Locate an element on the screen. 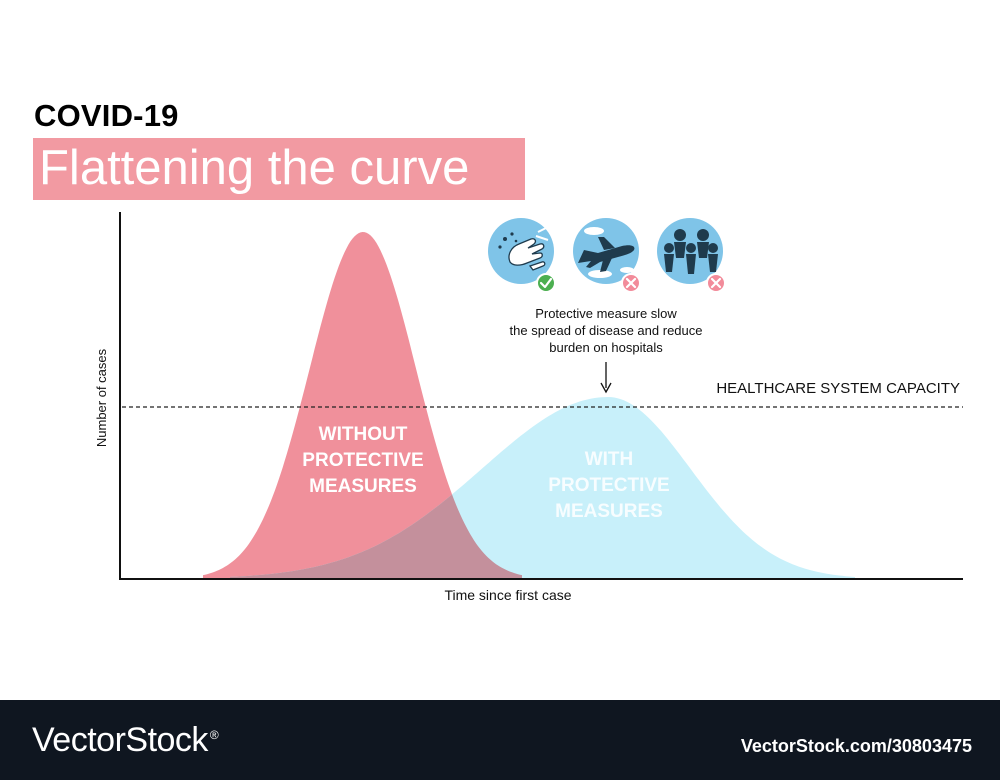 Image resolution: width=1000 pixels, height=780 pixels. without-measures-curve is located at coordinates (362, 405).